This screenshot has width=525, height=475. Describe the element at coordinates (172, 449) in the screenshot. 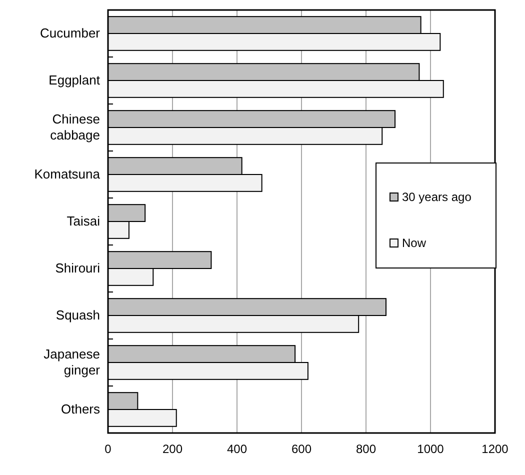

I see `x-tick-label: 200` at that location.